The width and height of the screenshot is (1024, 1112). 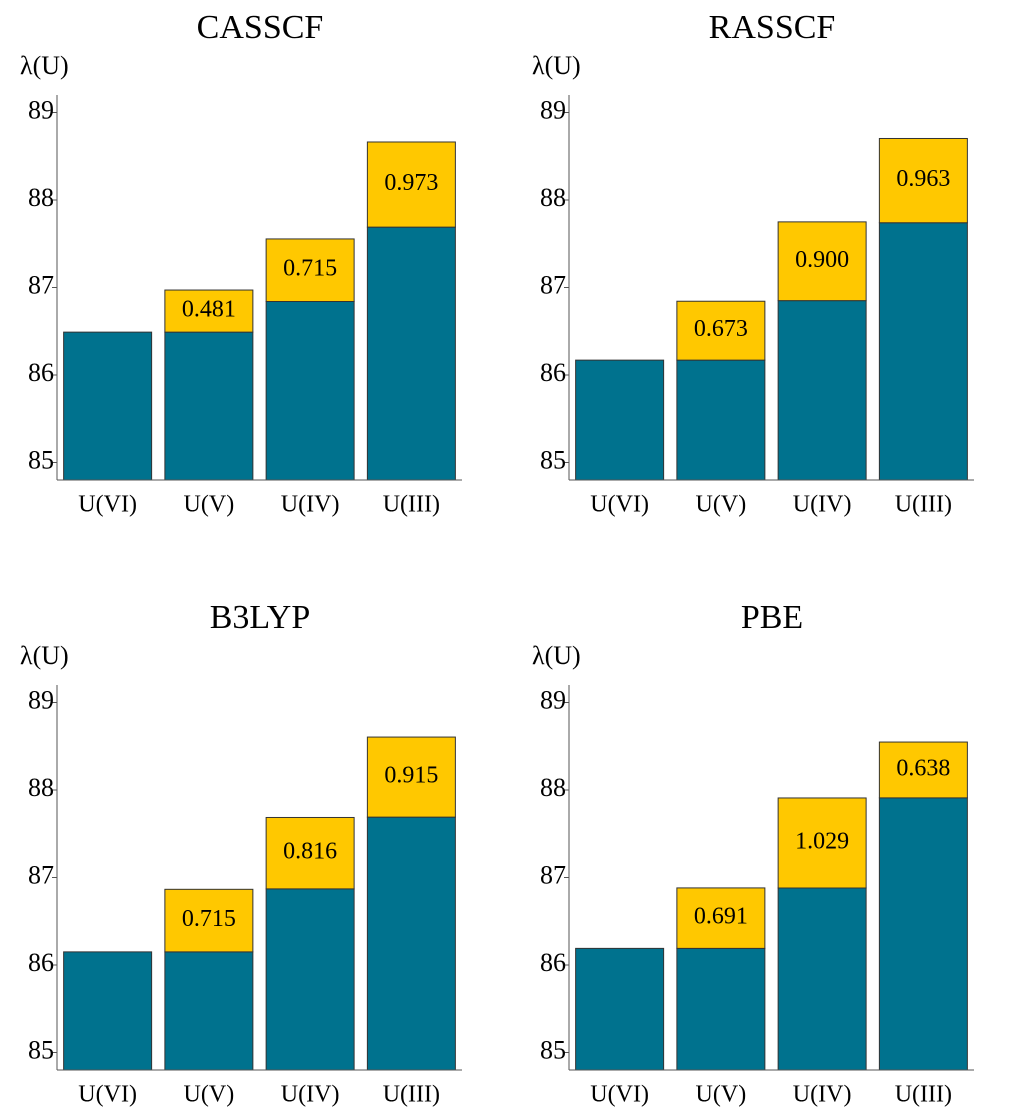 I want to click on chart-title: CASSCF, so click(x=260, y=27).